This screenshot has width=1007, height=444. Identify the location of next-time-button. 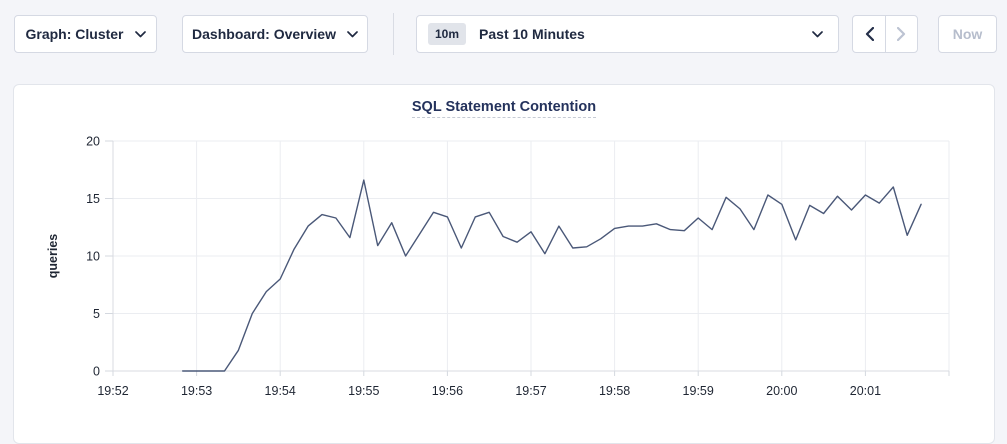
(901, 34).